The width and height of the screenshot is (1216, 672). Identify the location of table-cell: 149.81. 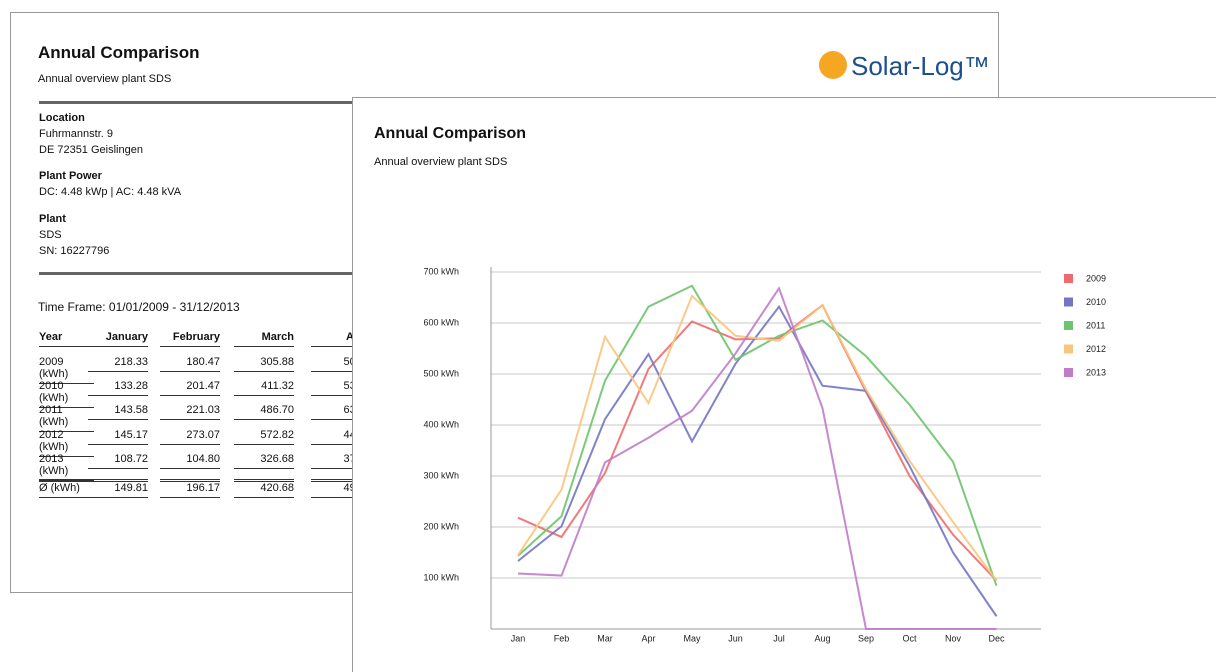
(118, 488).